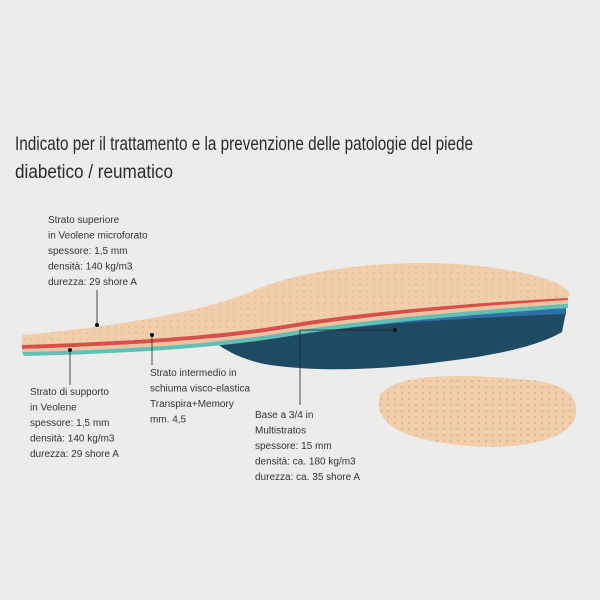  I want to click on callout-text: Strato di supporto, so click(69, 392).